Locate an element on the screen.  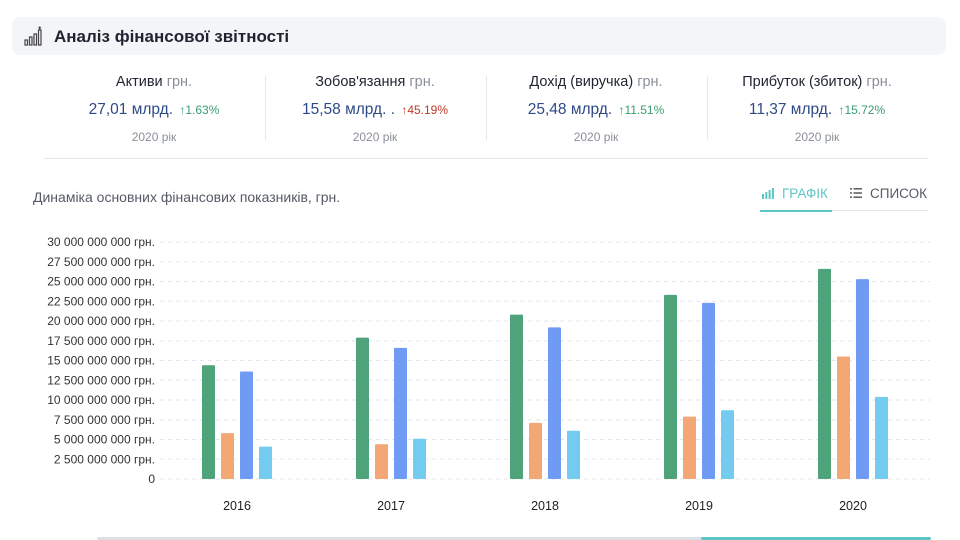
page-header: Аналіз фінансової звітності is located at coordinates (479, 36).